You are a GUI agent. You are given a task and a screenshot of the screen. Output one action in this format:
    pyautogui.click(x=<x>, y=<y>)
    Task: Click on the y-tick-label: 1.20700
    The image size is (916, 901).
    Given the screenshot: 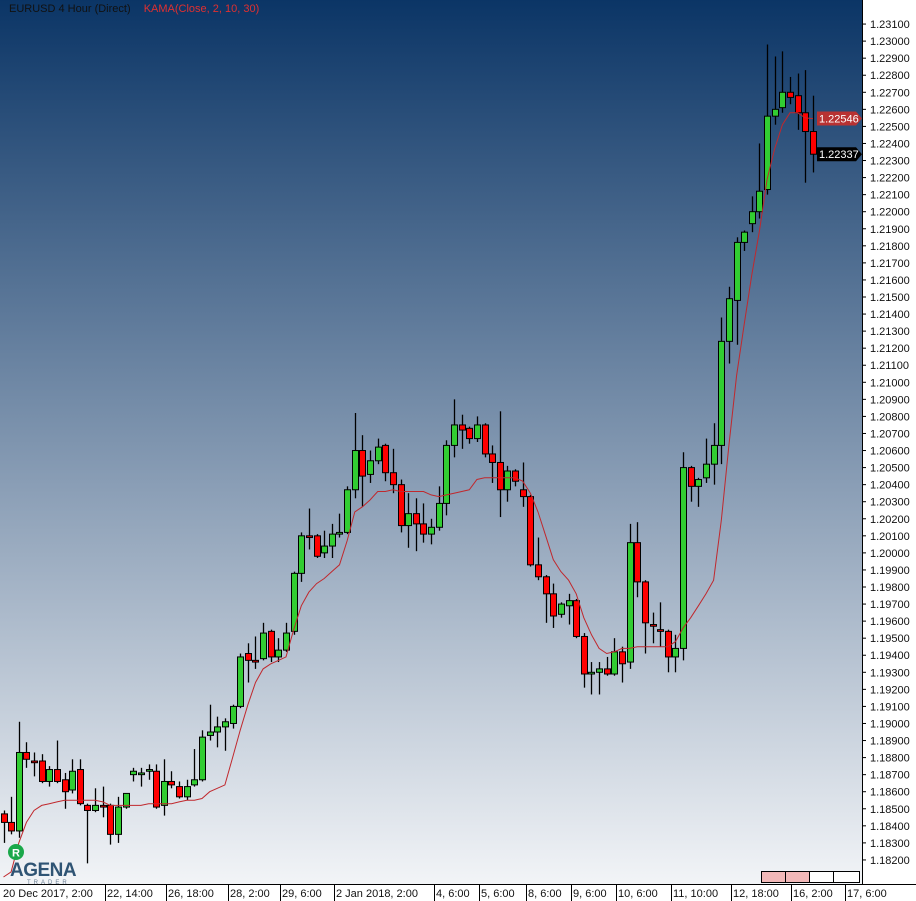 What is the action you would take?
    pyautogui.click(x=890, y=434)
    